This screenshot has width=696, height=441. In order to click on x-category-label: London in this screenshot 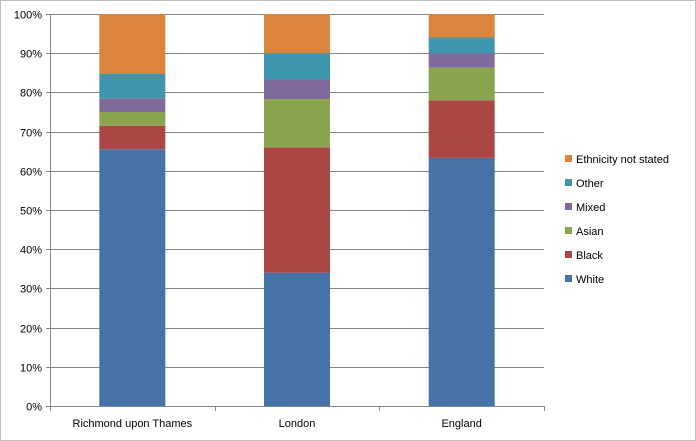, I will do `click(297, 424)`.